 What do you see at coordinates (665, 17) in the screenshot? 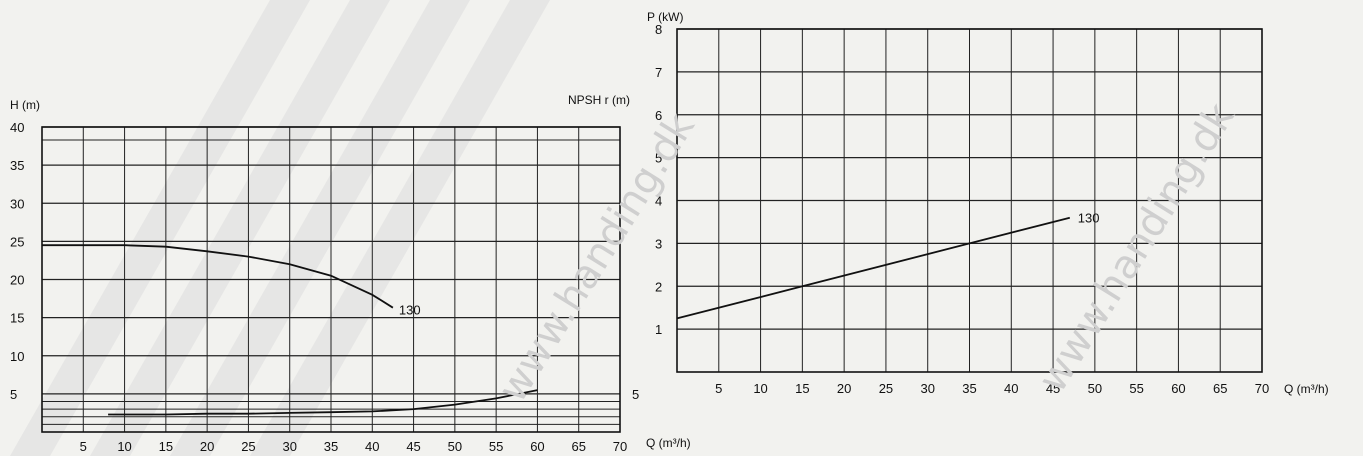
I see `y-axis-title: P (kW)` at bounding box center [665, 17].